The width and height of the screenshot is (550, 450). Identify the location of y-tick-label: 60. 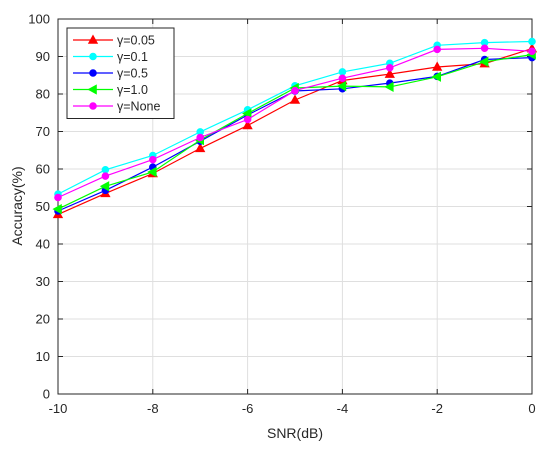
(43, 169).